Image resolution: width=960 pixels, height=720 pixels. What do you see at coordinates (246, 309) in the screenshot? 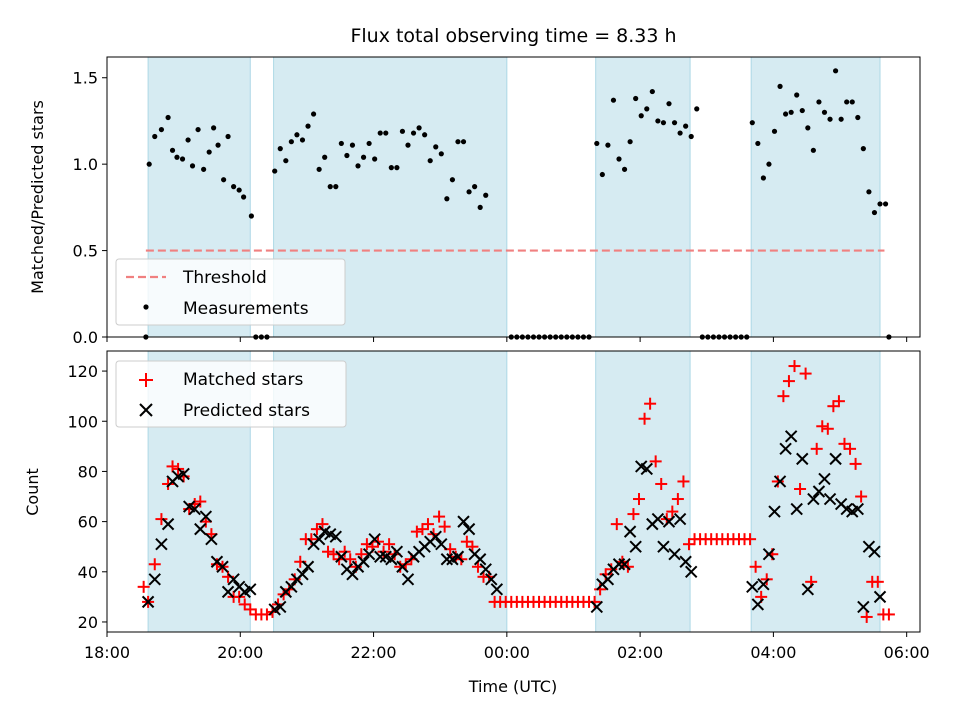
I see `legend-measurements-label: Measurements` at bounding box center [246, 309].